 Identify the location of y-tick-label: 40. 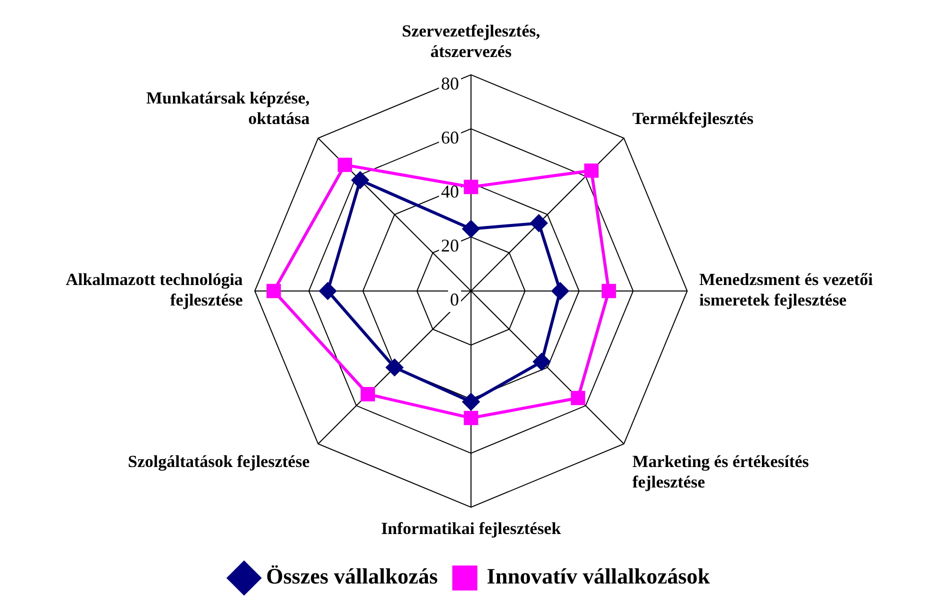
(450, 192).